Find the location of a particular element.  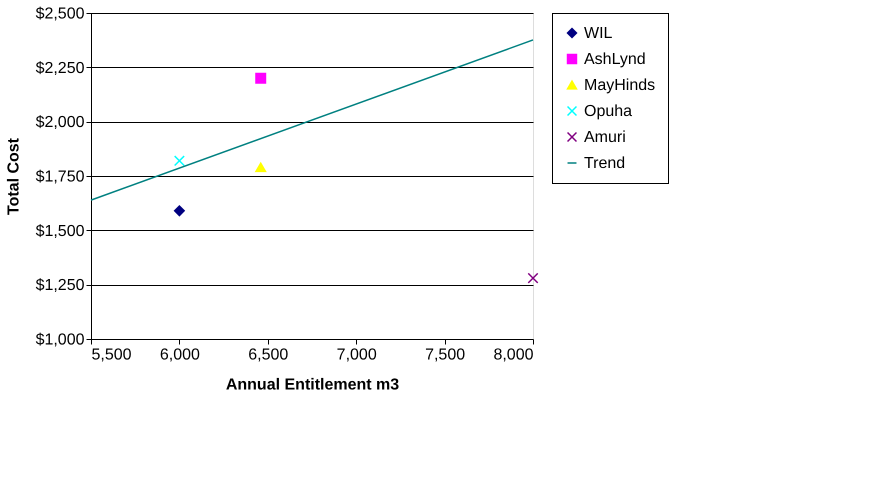

y-axis-title: Total Cost is located at coordinates (14, 176).